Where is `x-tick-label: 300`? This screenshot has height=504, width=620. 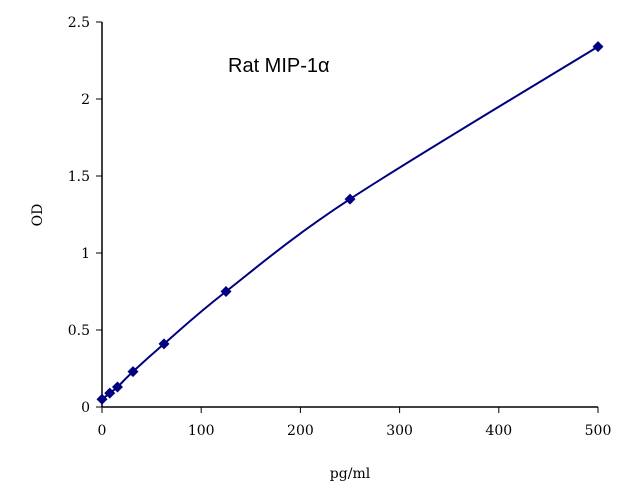
x-tick-label: 300 is located at coordinates (399, 431).